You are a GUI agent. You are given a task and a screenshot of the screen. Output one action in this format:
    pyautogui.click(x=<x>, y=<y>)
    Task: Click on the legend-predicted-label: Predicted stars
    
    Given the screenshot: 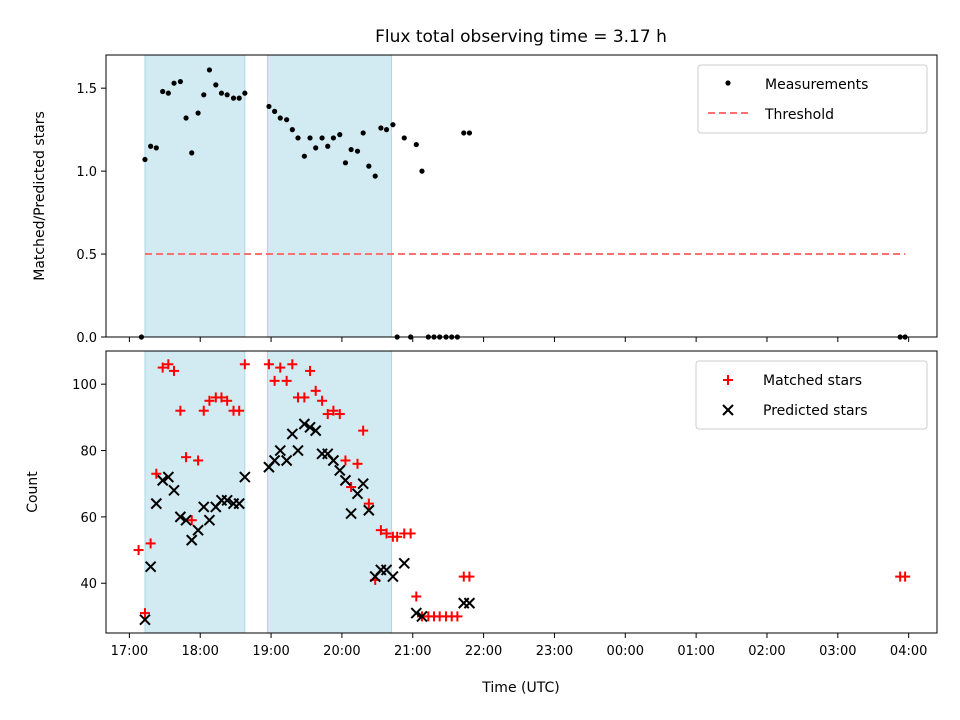 What is the action you would take?
    pyautogui.click(x=815, y=411)
    